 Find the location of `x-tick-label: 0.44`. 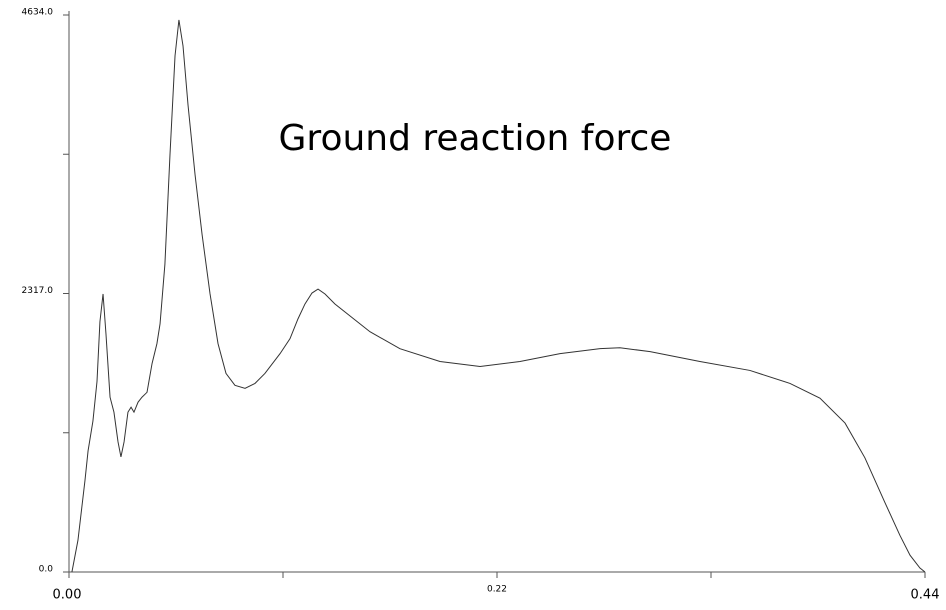

x-tick-label: 0.44 is located at coordinates (925, 595).